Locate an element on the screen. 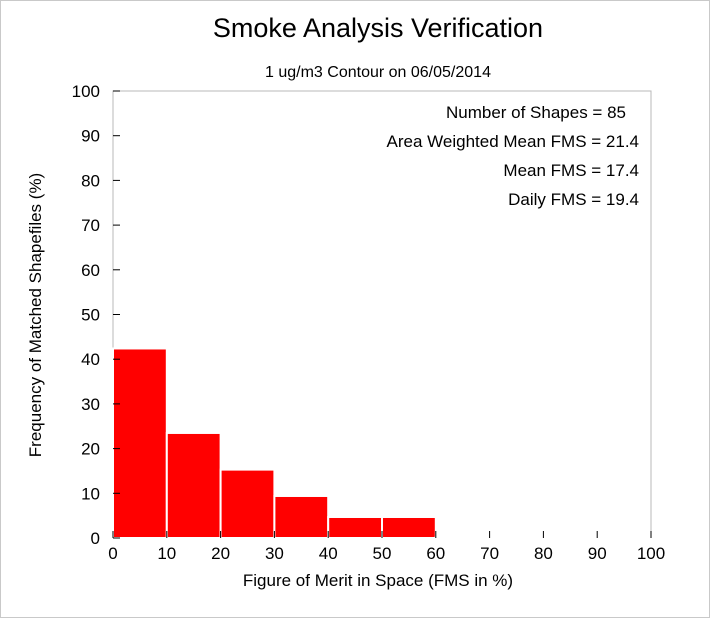  x-tick-label-20: 20 is located at coordinates (220, 553).